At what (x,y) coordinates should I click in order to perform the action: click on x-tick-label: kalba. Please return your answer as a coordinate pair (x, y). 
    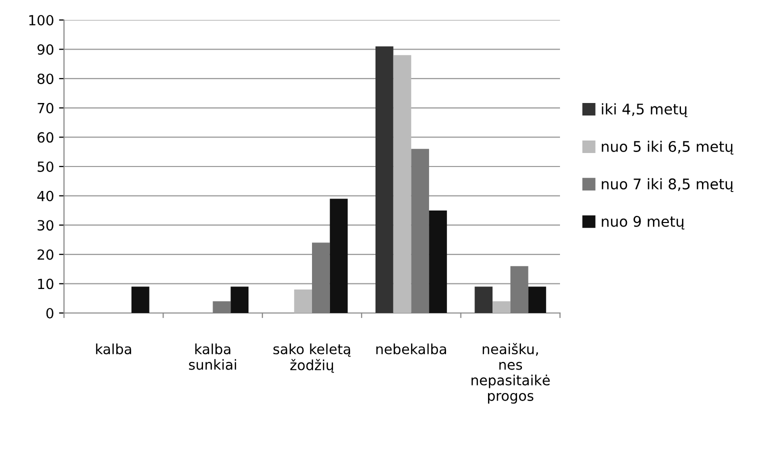
    Looking at the image, I should click on (114, 349).